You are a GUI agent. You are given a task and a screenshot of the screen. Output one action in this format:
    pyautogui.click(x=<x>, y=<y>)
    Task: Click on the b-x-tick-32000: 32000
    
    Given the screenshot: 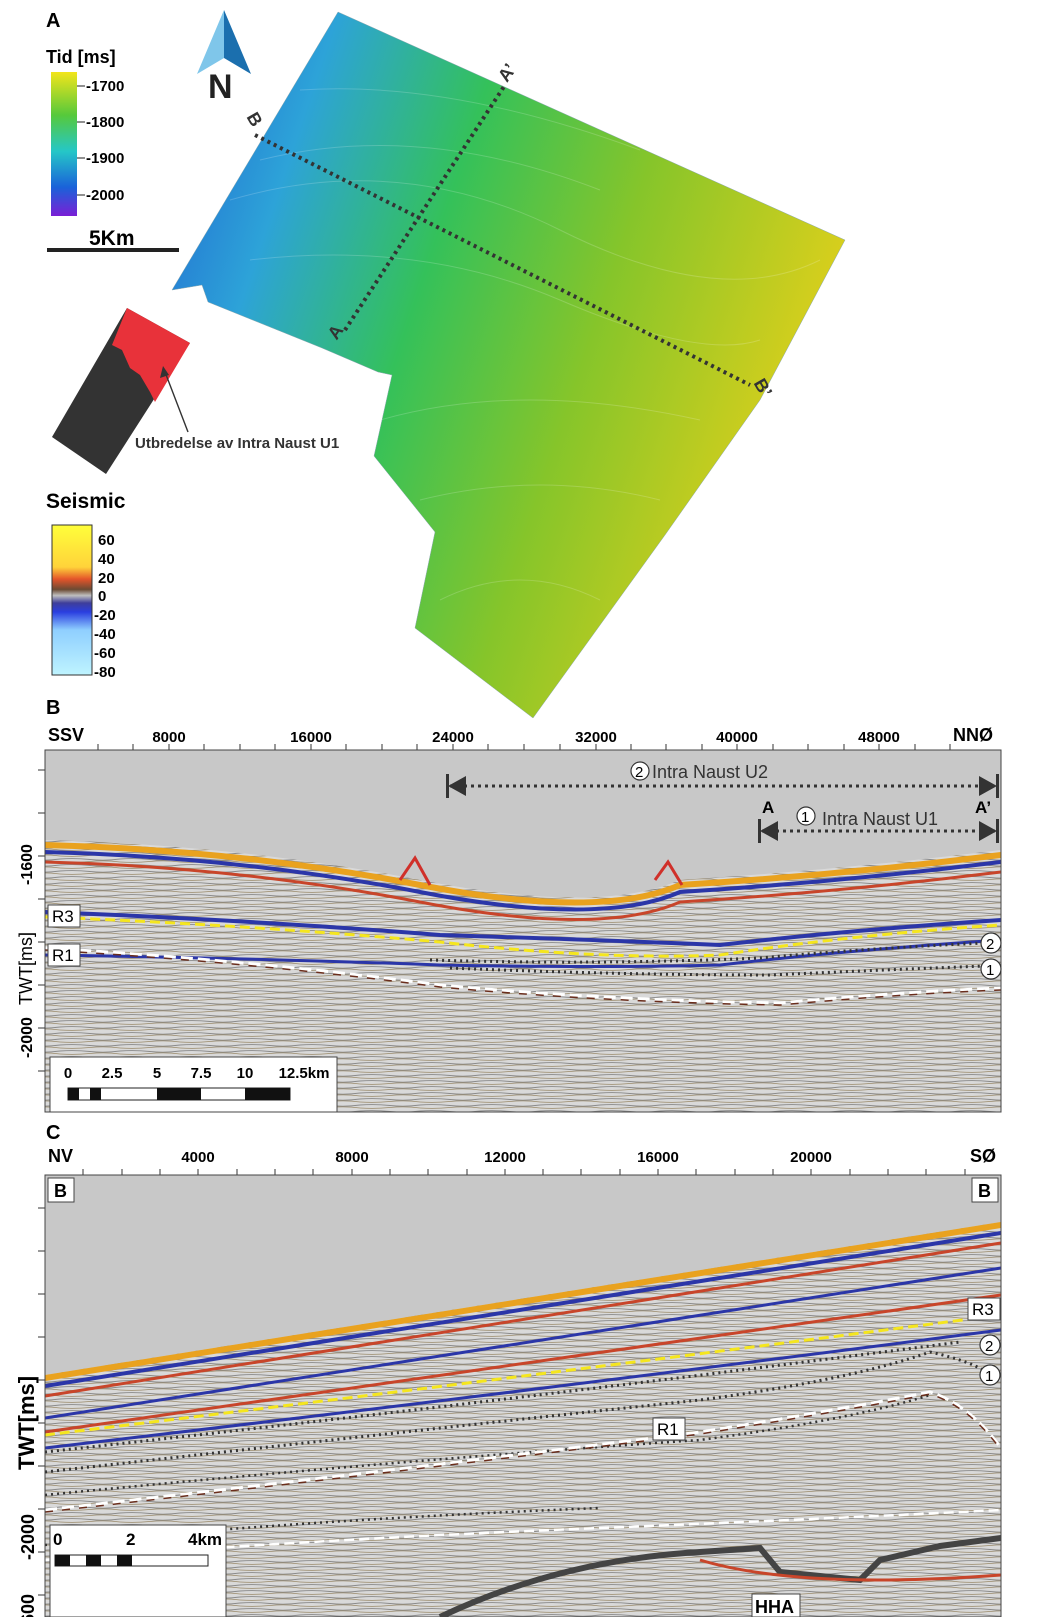 What is the action you would take?
    pyautogui.click(x=596, y=737)
    